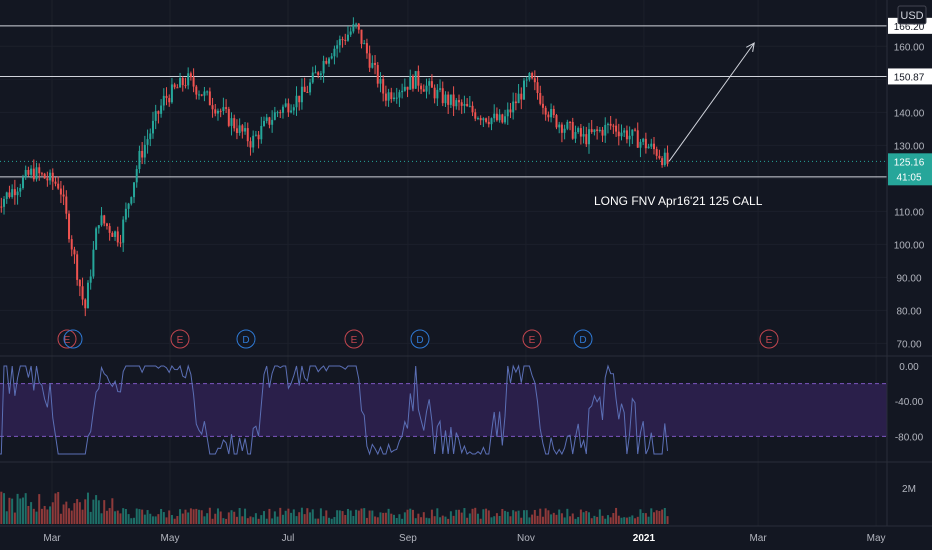 The width and height of the screenshot is (932, 550). I want to click on projection-arrow, so click(711, 102).